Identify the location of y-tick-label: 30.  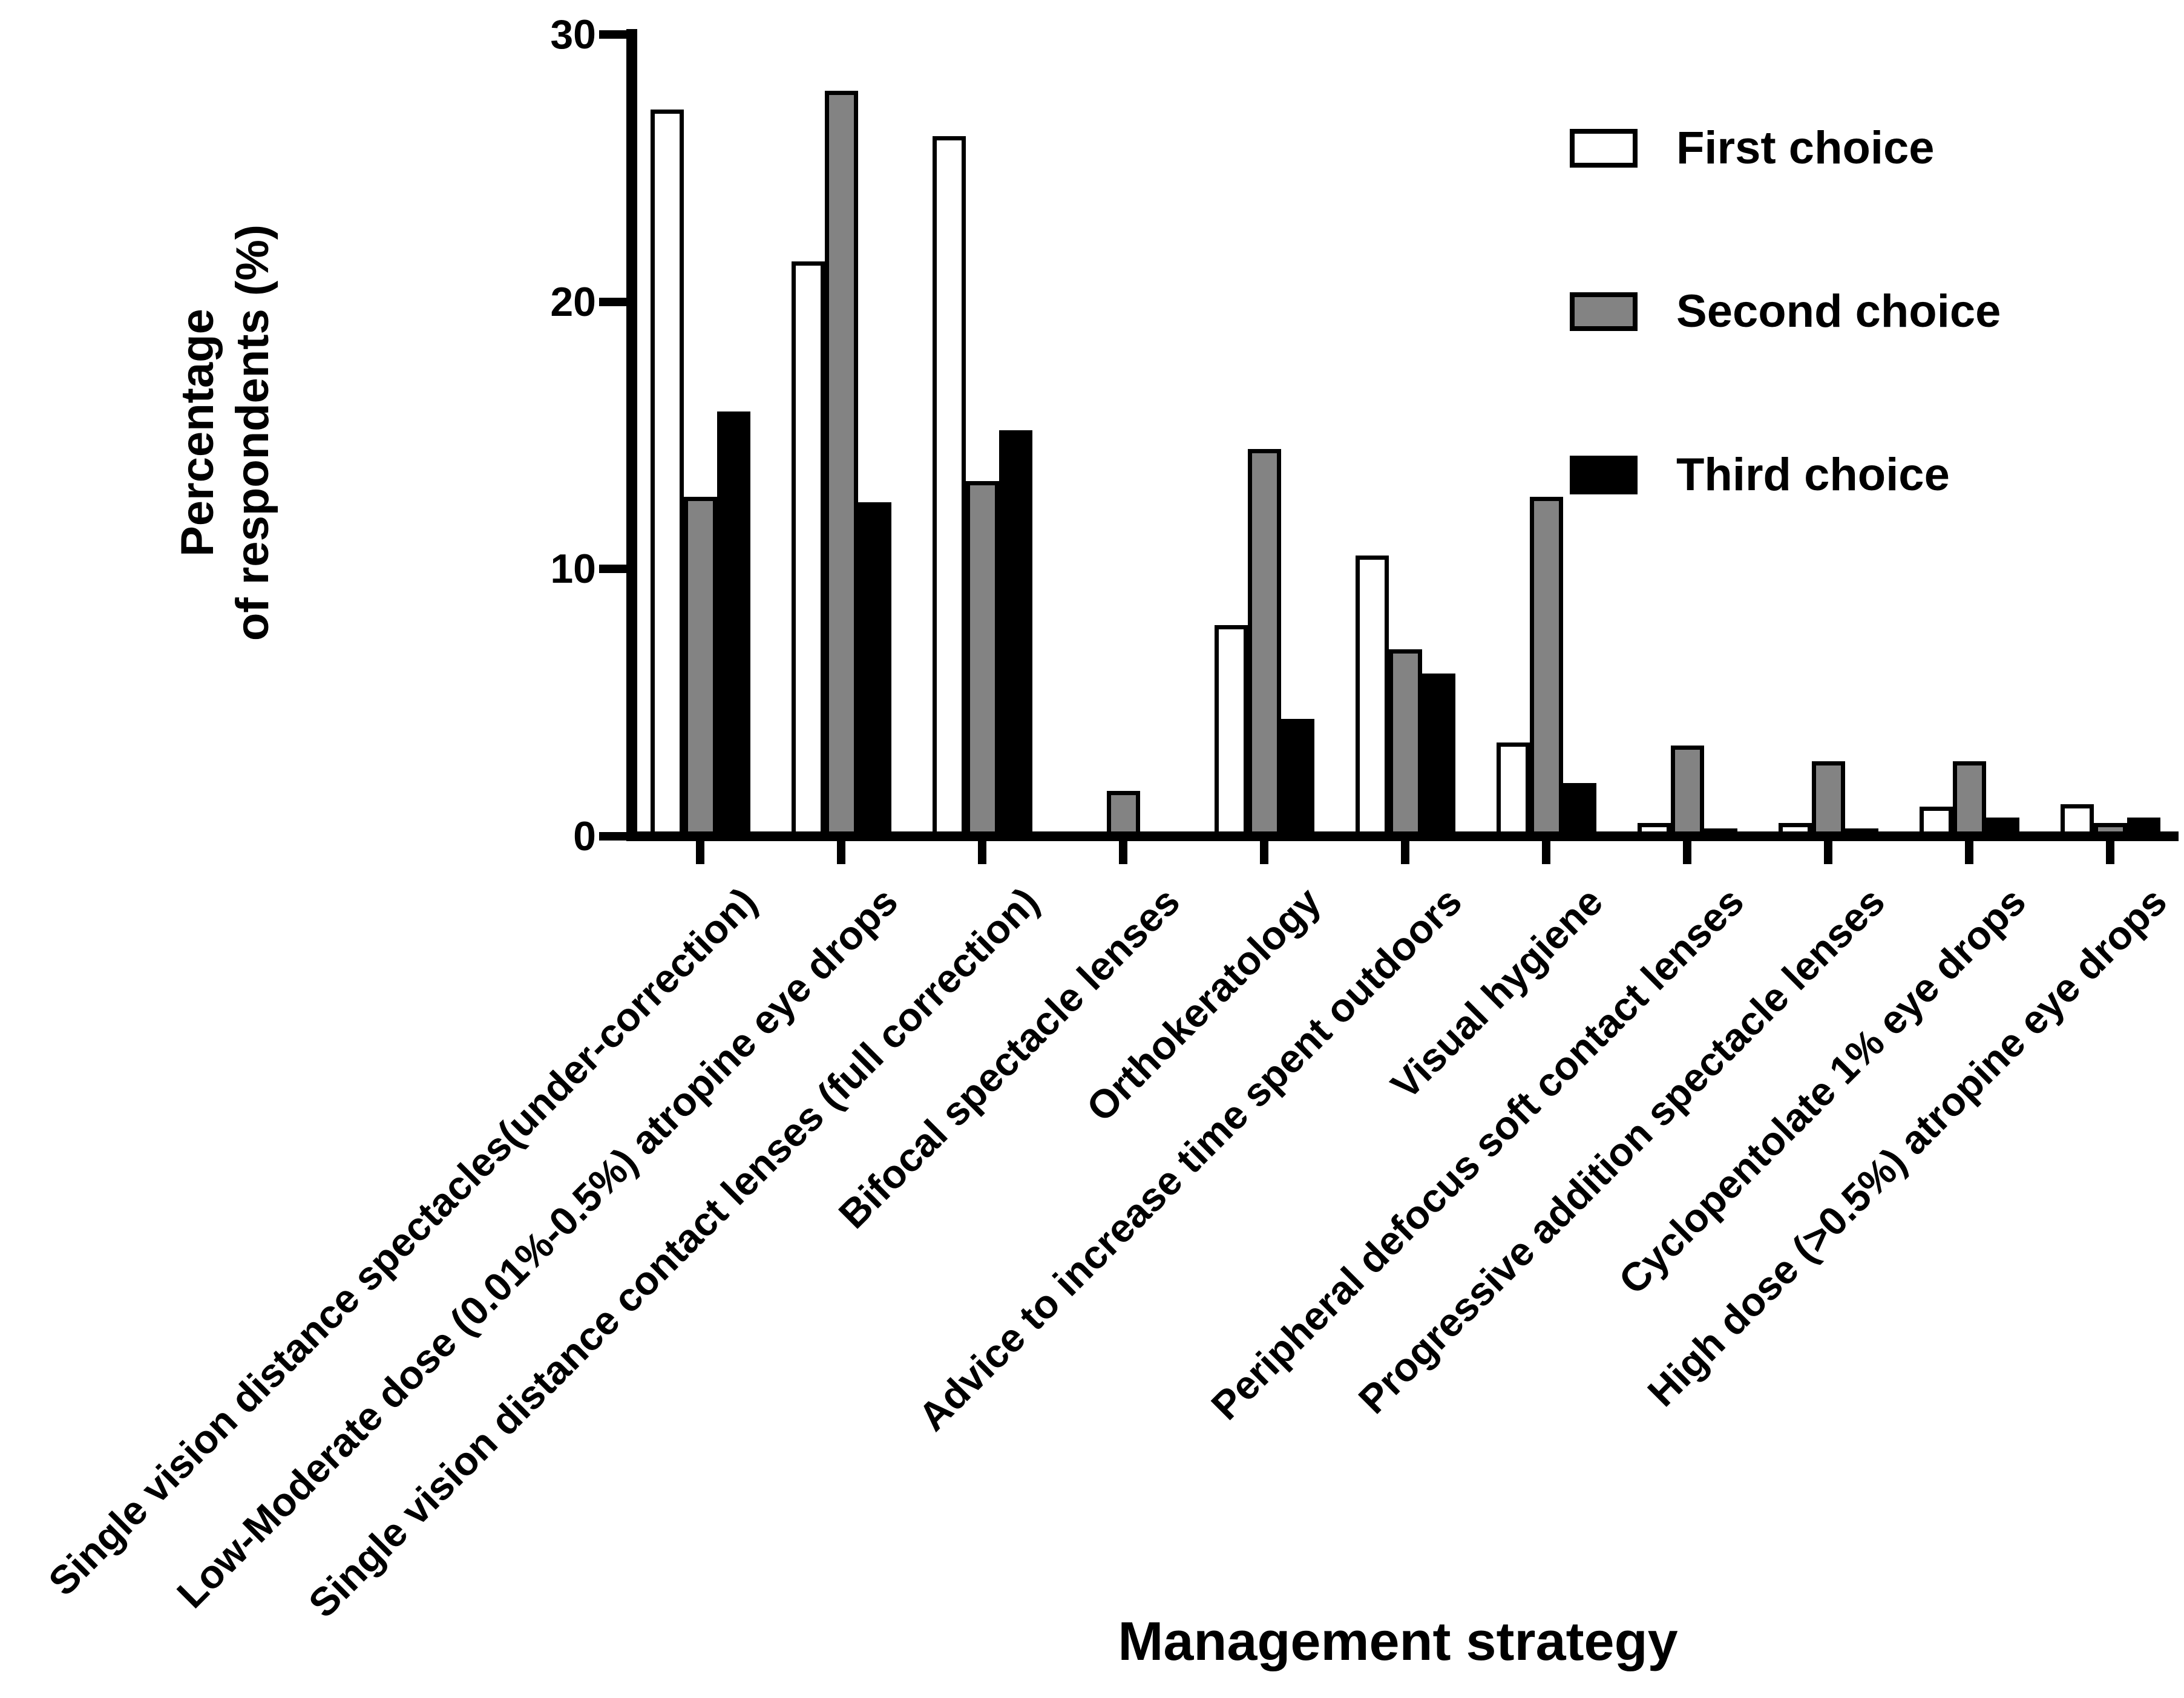
(573, 34).